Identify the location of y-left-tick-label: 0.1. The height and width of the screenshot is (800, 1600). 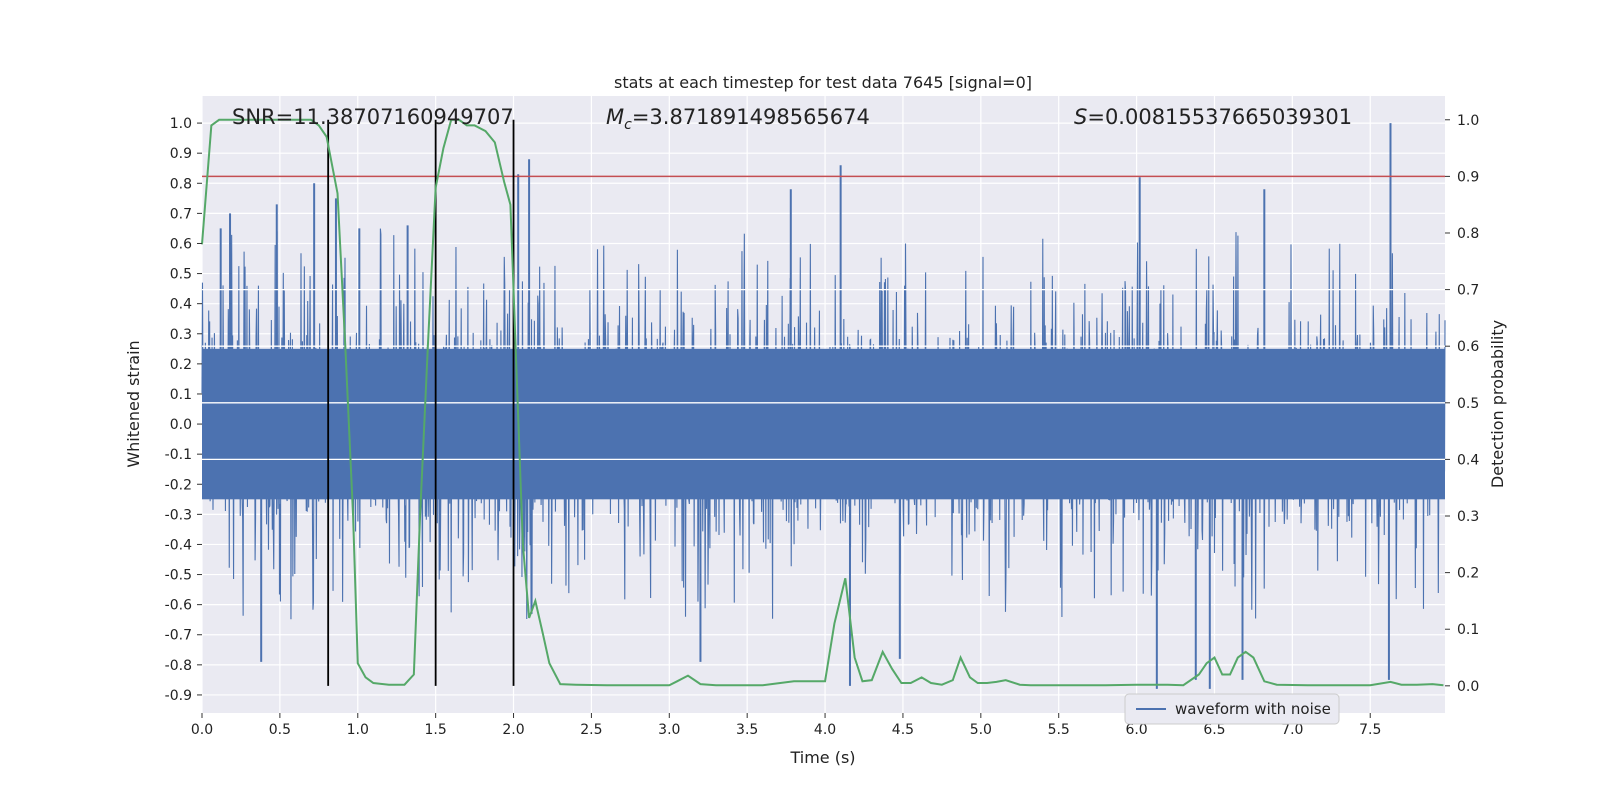
(181, 395).